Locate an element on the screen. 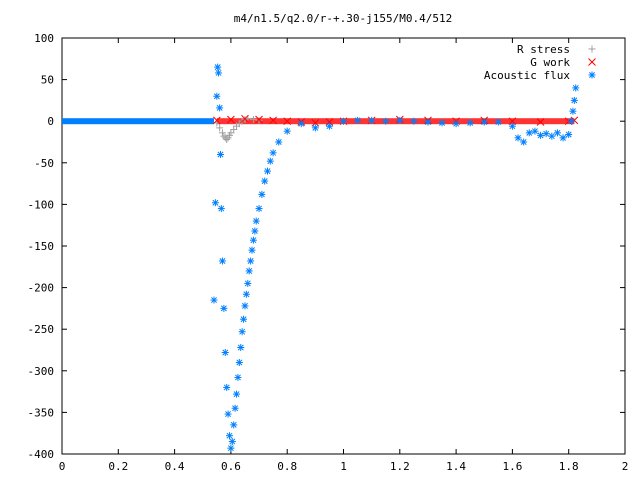 The image size is (640, 480). x-tick-label: 2 is located at coordinates (625, 466).